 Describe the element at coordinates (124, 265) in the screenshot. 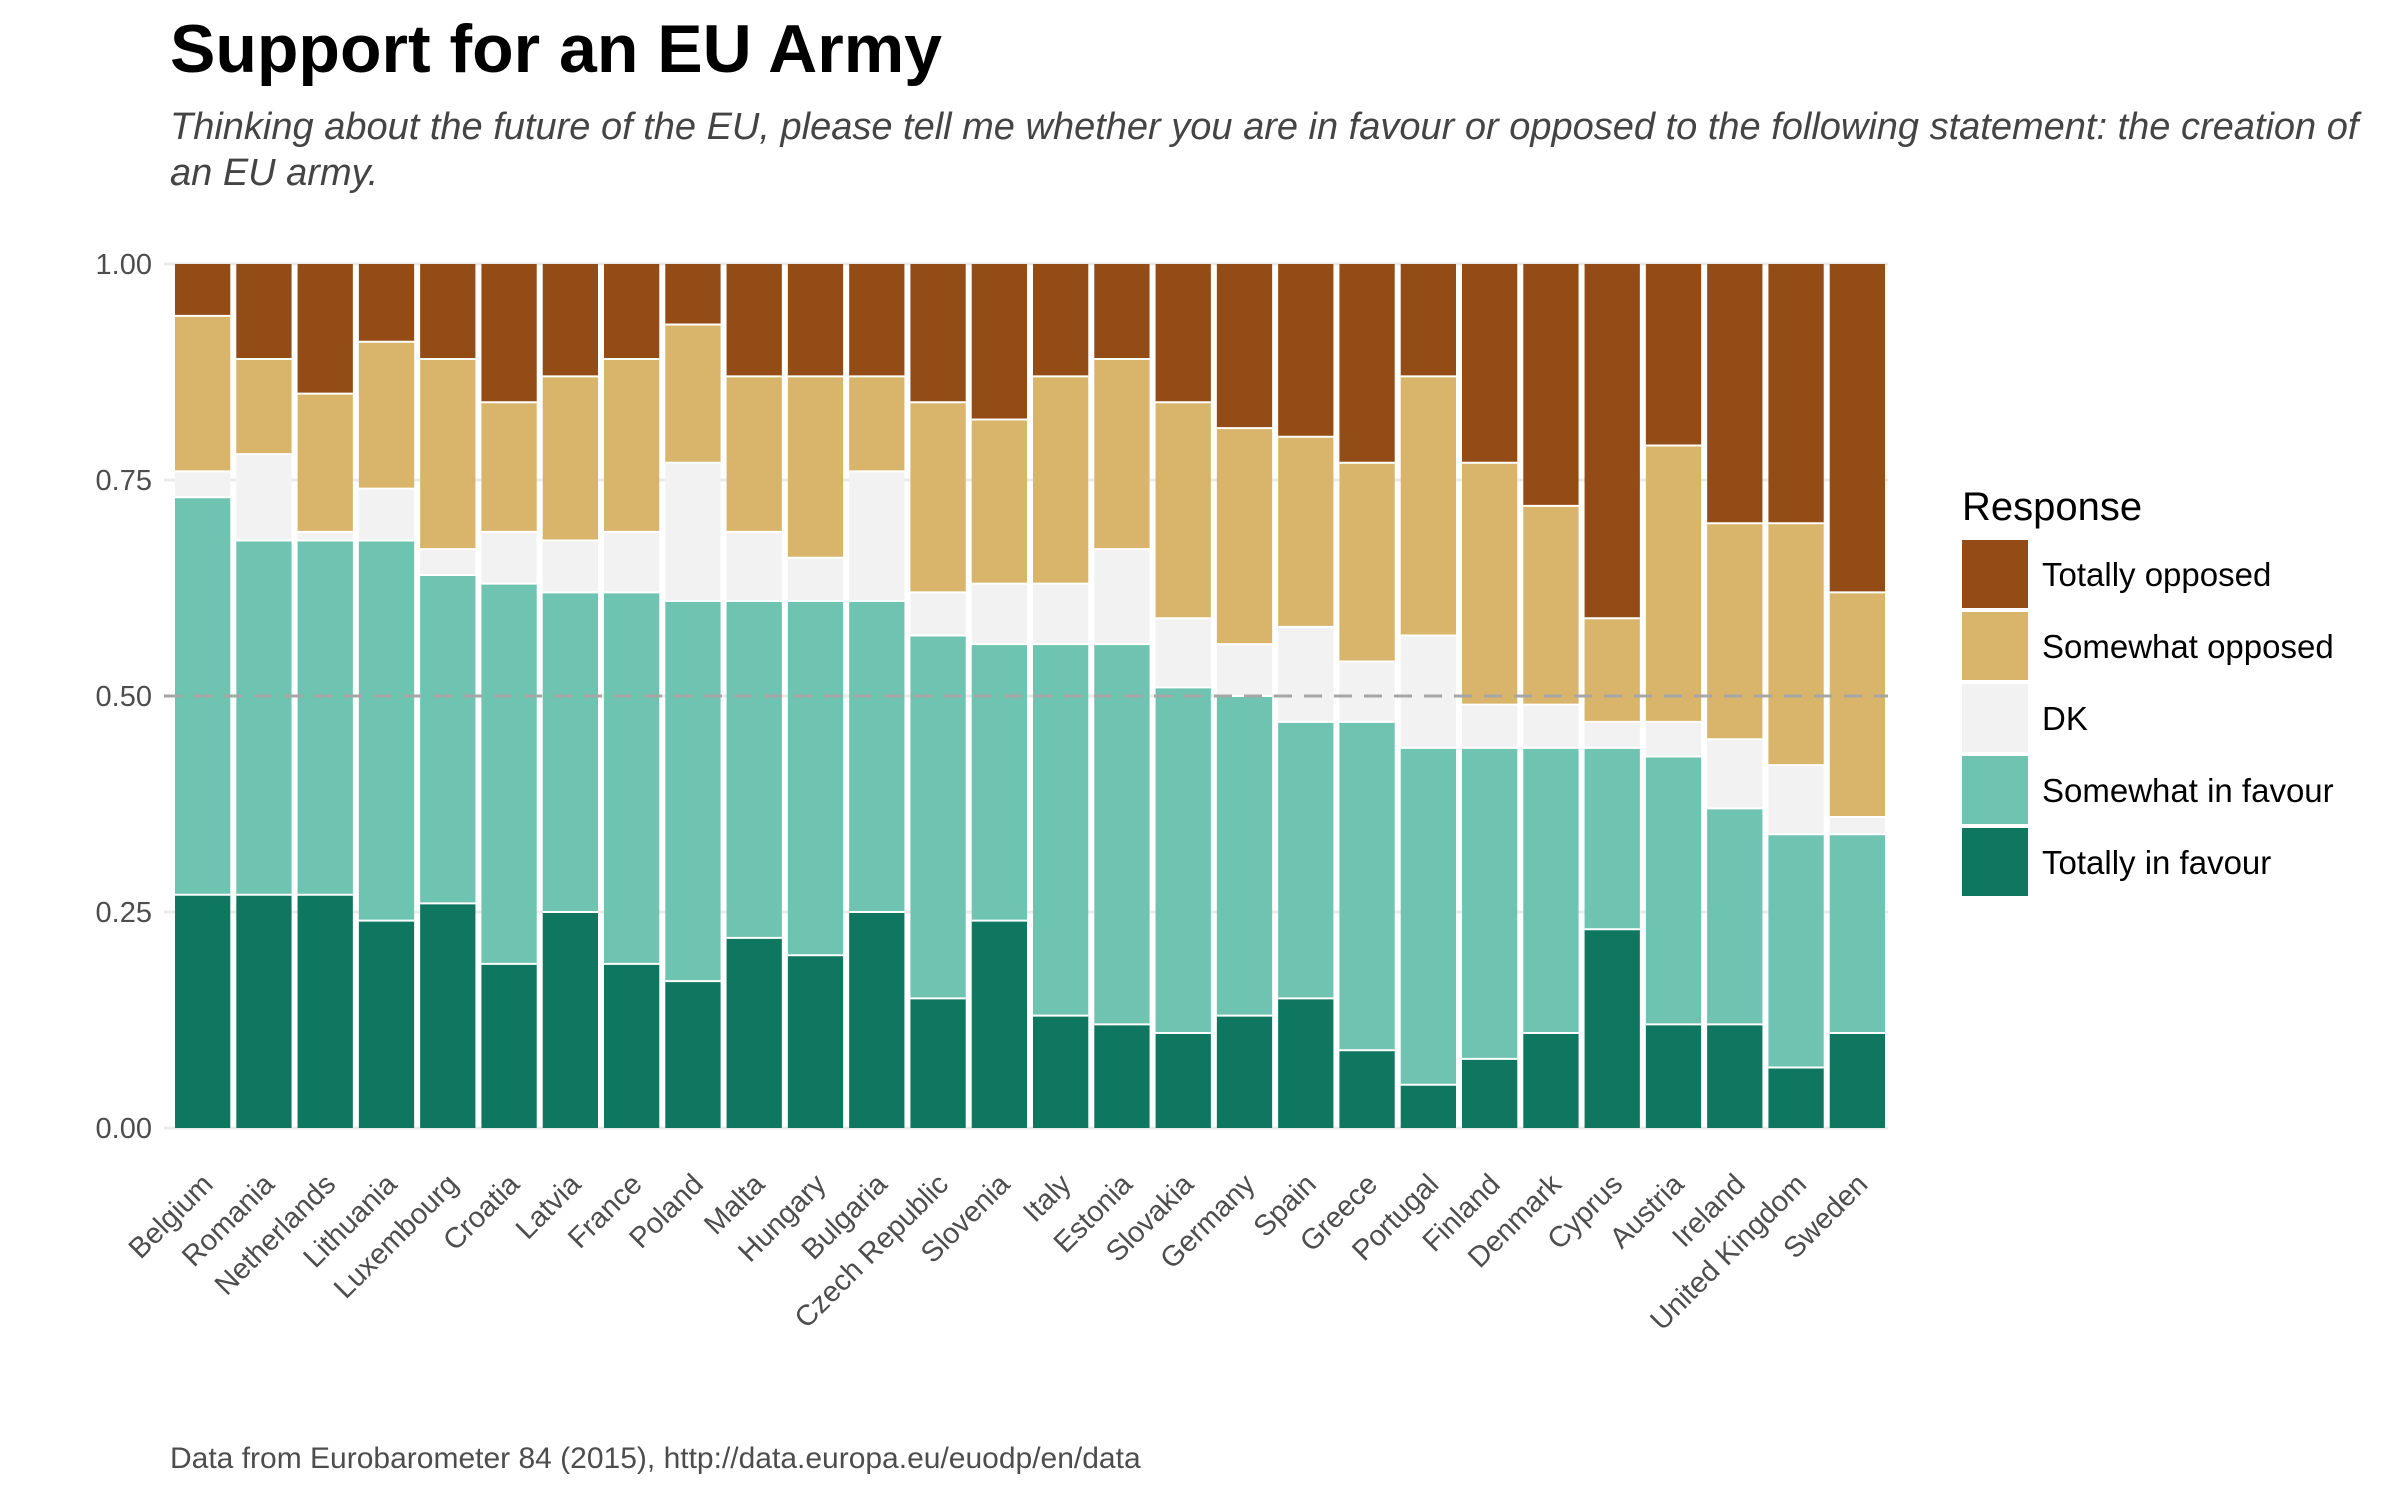

I see `y-tick-label: 1.00` at that location.